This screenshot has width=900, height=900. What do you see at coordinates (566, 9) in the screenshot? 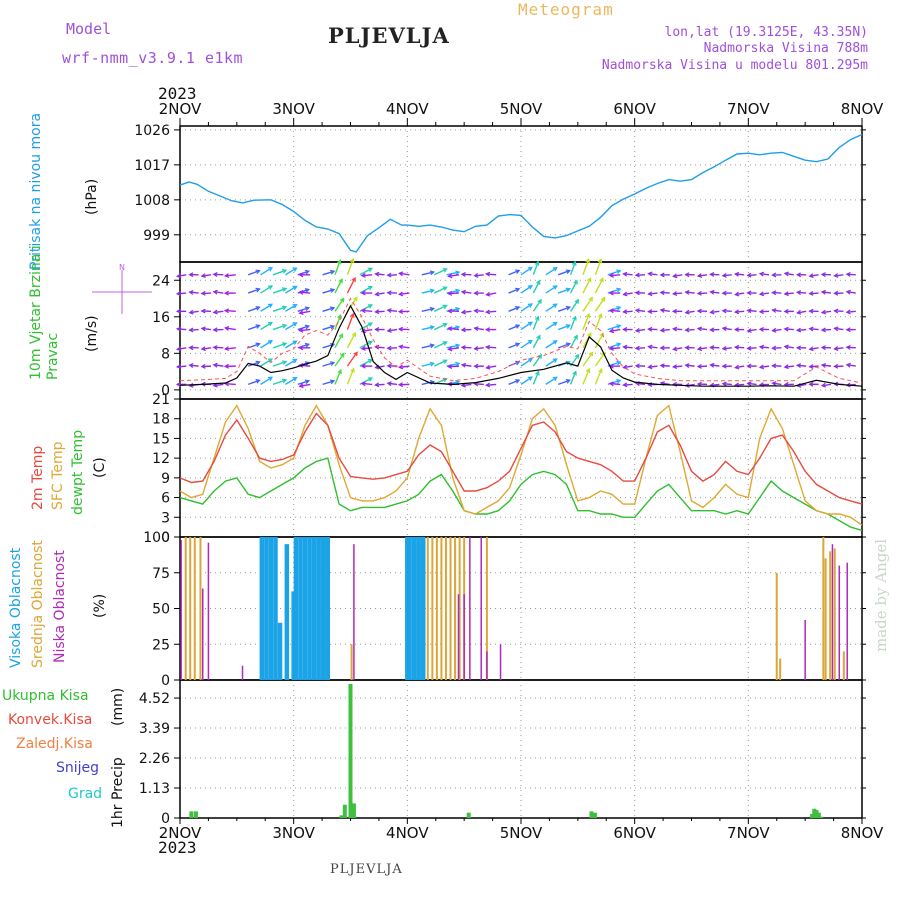
I see `meteogram-label: Meteogram` at bounding box center [566, 9].